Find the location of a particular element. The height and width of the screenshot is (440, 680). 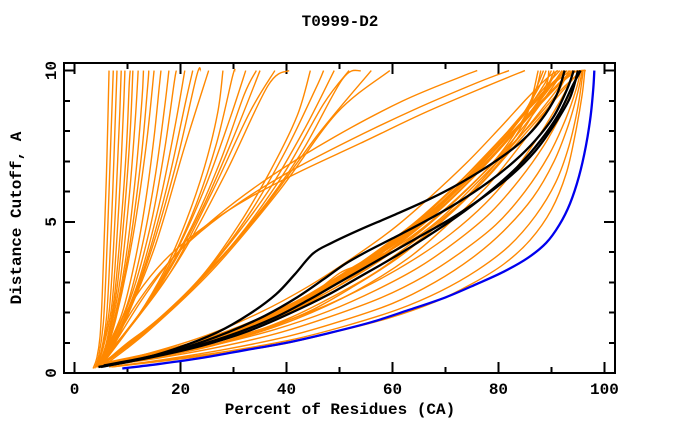

x-tick-label: 100 is located at coordinates (604, 390).